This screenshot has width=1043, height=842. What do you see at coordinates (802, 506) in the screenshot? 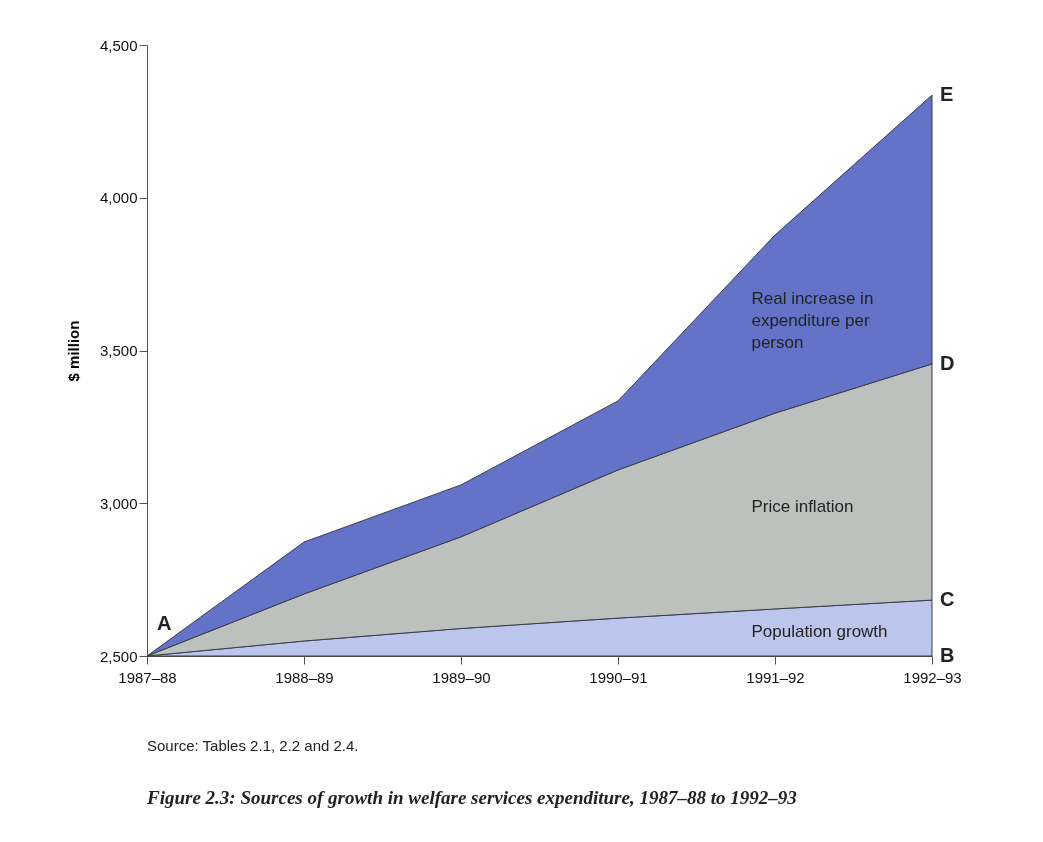
I see `series-label: Price inflation` at bounding box center [802, 506].